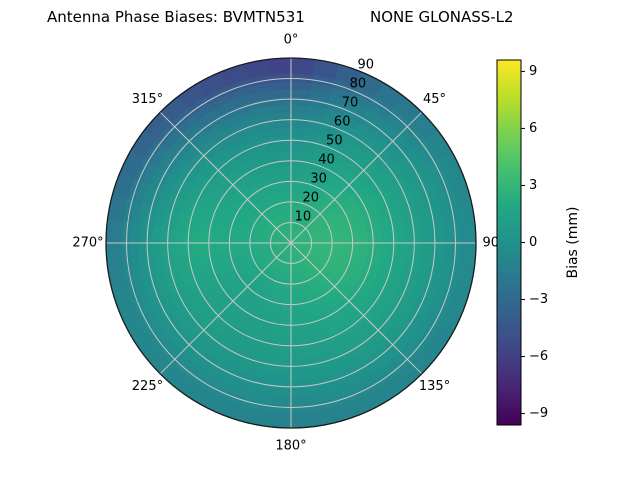 This screenshot has height=480, width=640. I want to click on angular-tick-label: 315°, so click(147, 99).